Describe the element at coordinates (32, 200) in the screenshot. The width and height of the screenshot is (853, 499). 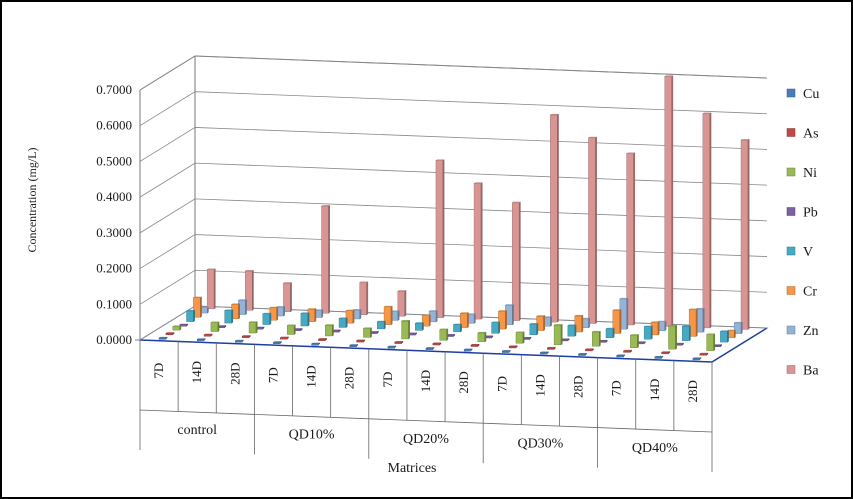
I see `y-axis-label: Concentration (mg/L)` at that location.